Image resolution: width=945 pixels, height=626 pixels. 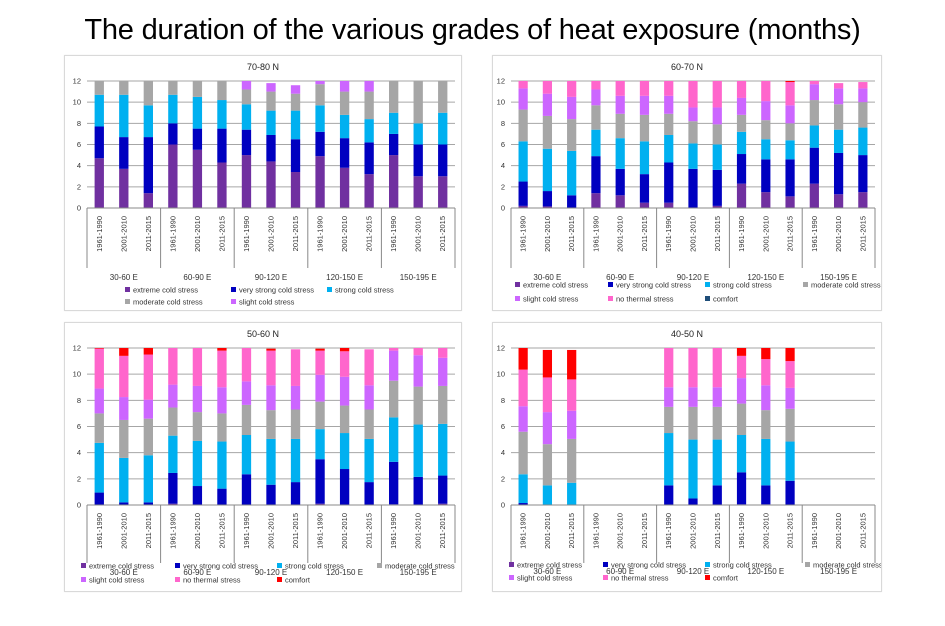 I want to click on y-tick-label: 4, so click(x=79, y=165).